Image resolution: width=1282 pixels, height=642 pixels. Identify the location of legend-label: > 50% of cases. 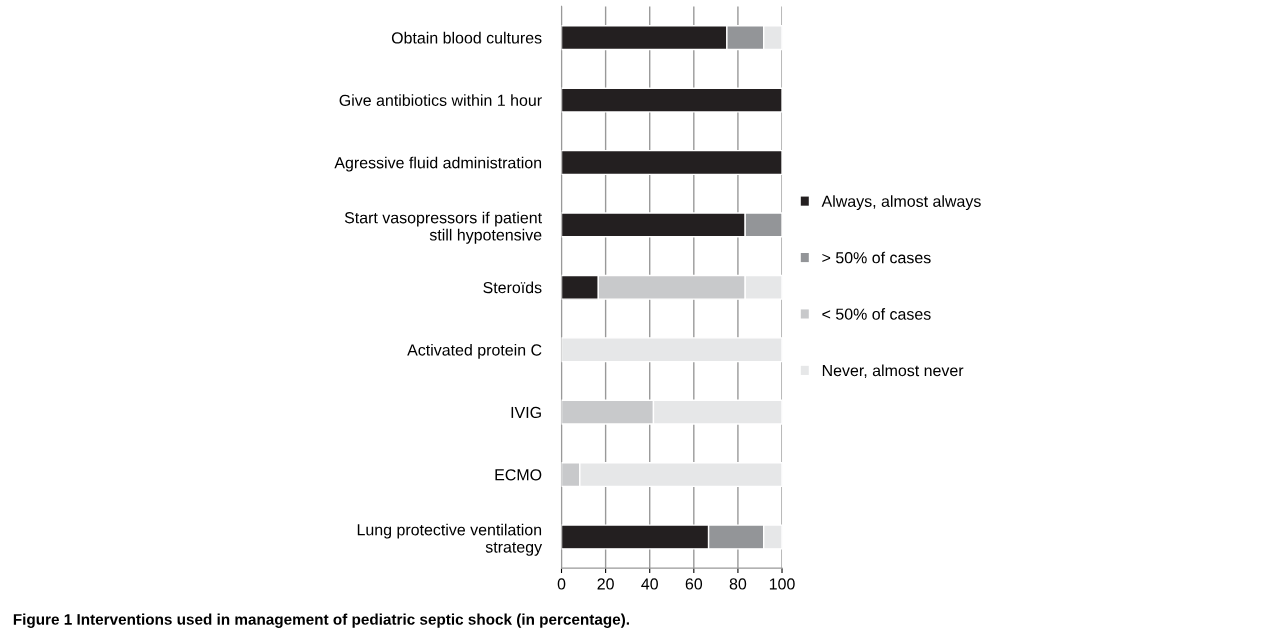
(876, 257).